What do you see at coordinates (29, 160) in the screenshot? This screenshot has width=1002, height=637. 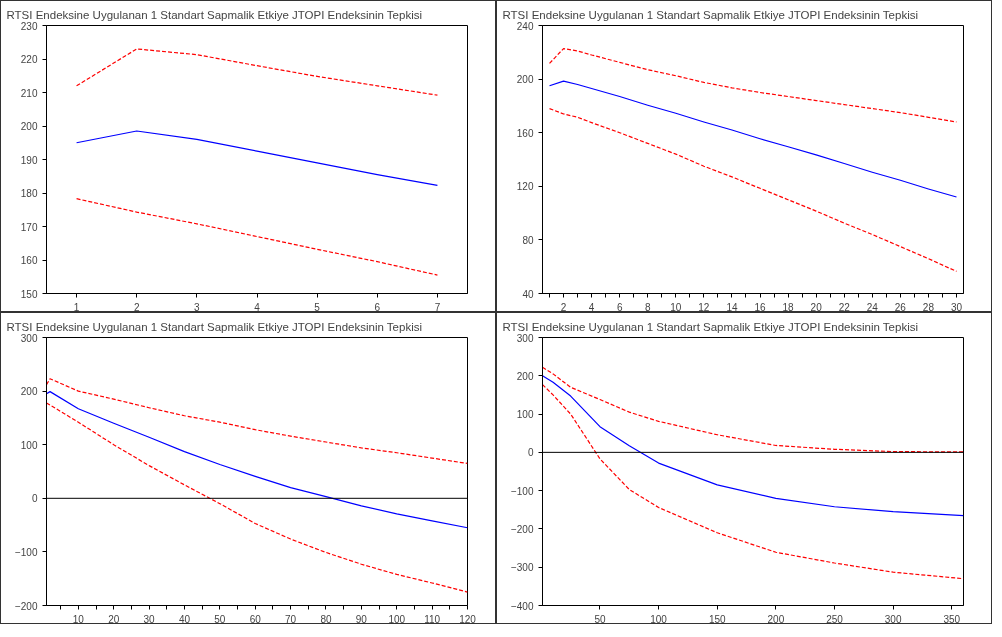 I see `y-tick-label: 190` at bounding box center [29, 160].